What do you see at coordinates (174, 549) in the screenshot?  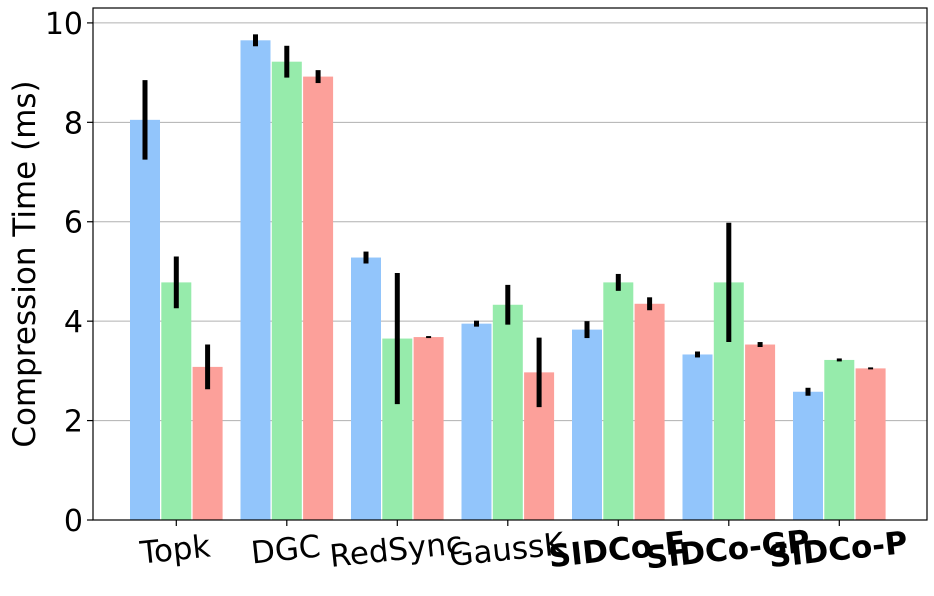 I see `x-tick-label-topk: Topk` at bounding box center [174, 549].